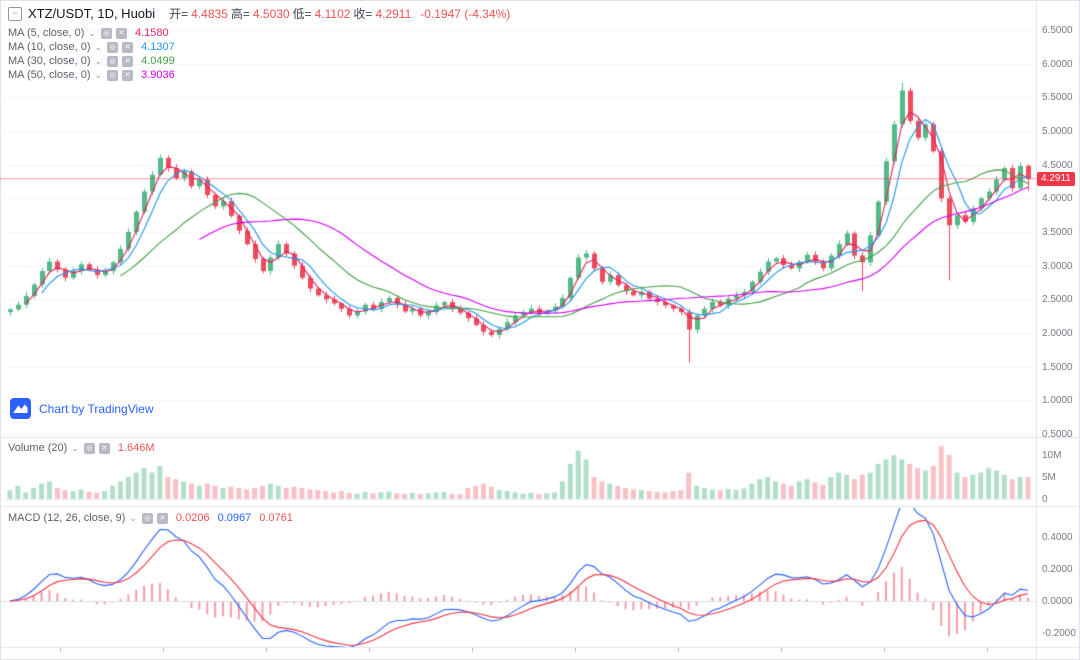 Image resolution: width=1080 pixels, height=660 pixels. I want to click on volume-value: 1.646M, so click(136, 448).